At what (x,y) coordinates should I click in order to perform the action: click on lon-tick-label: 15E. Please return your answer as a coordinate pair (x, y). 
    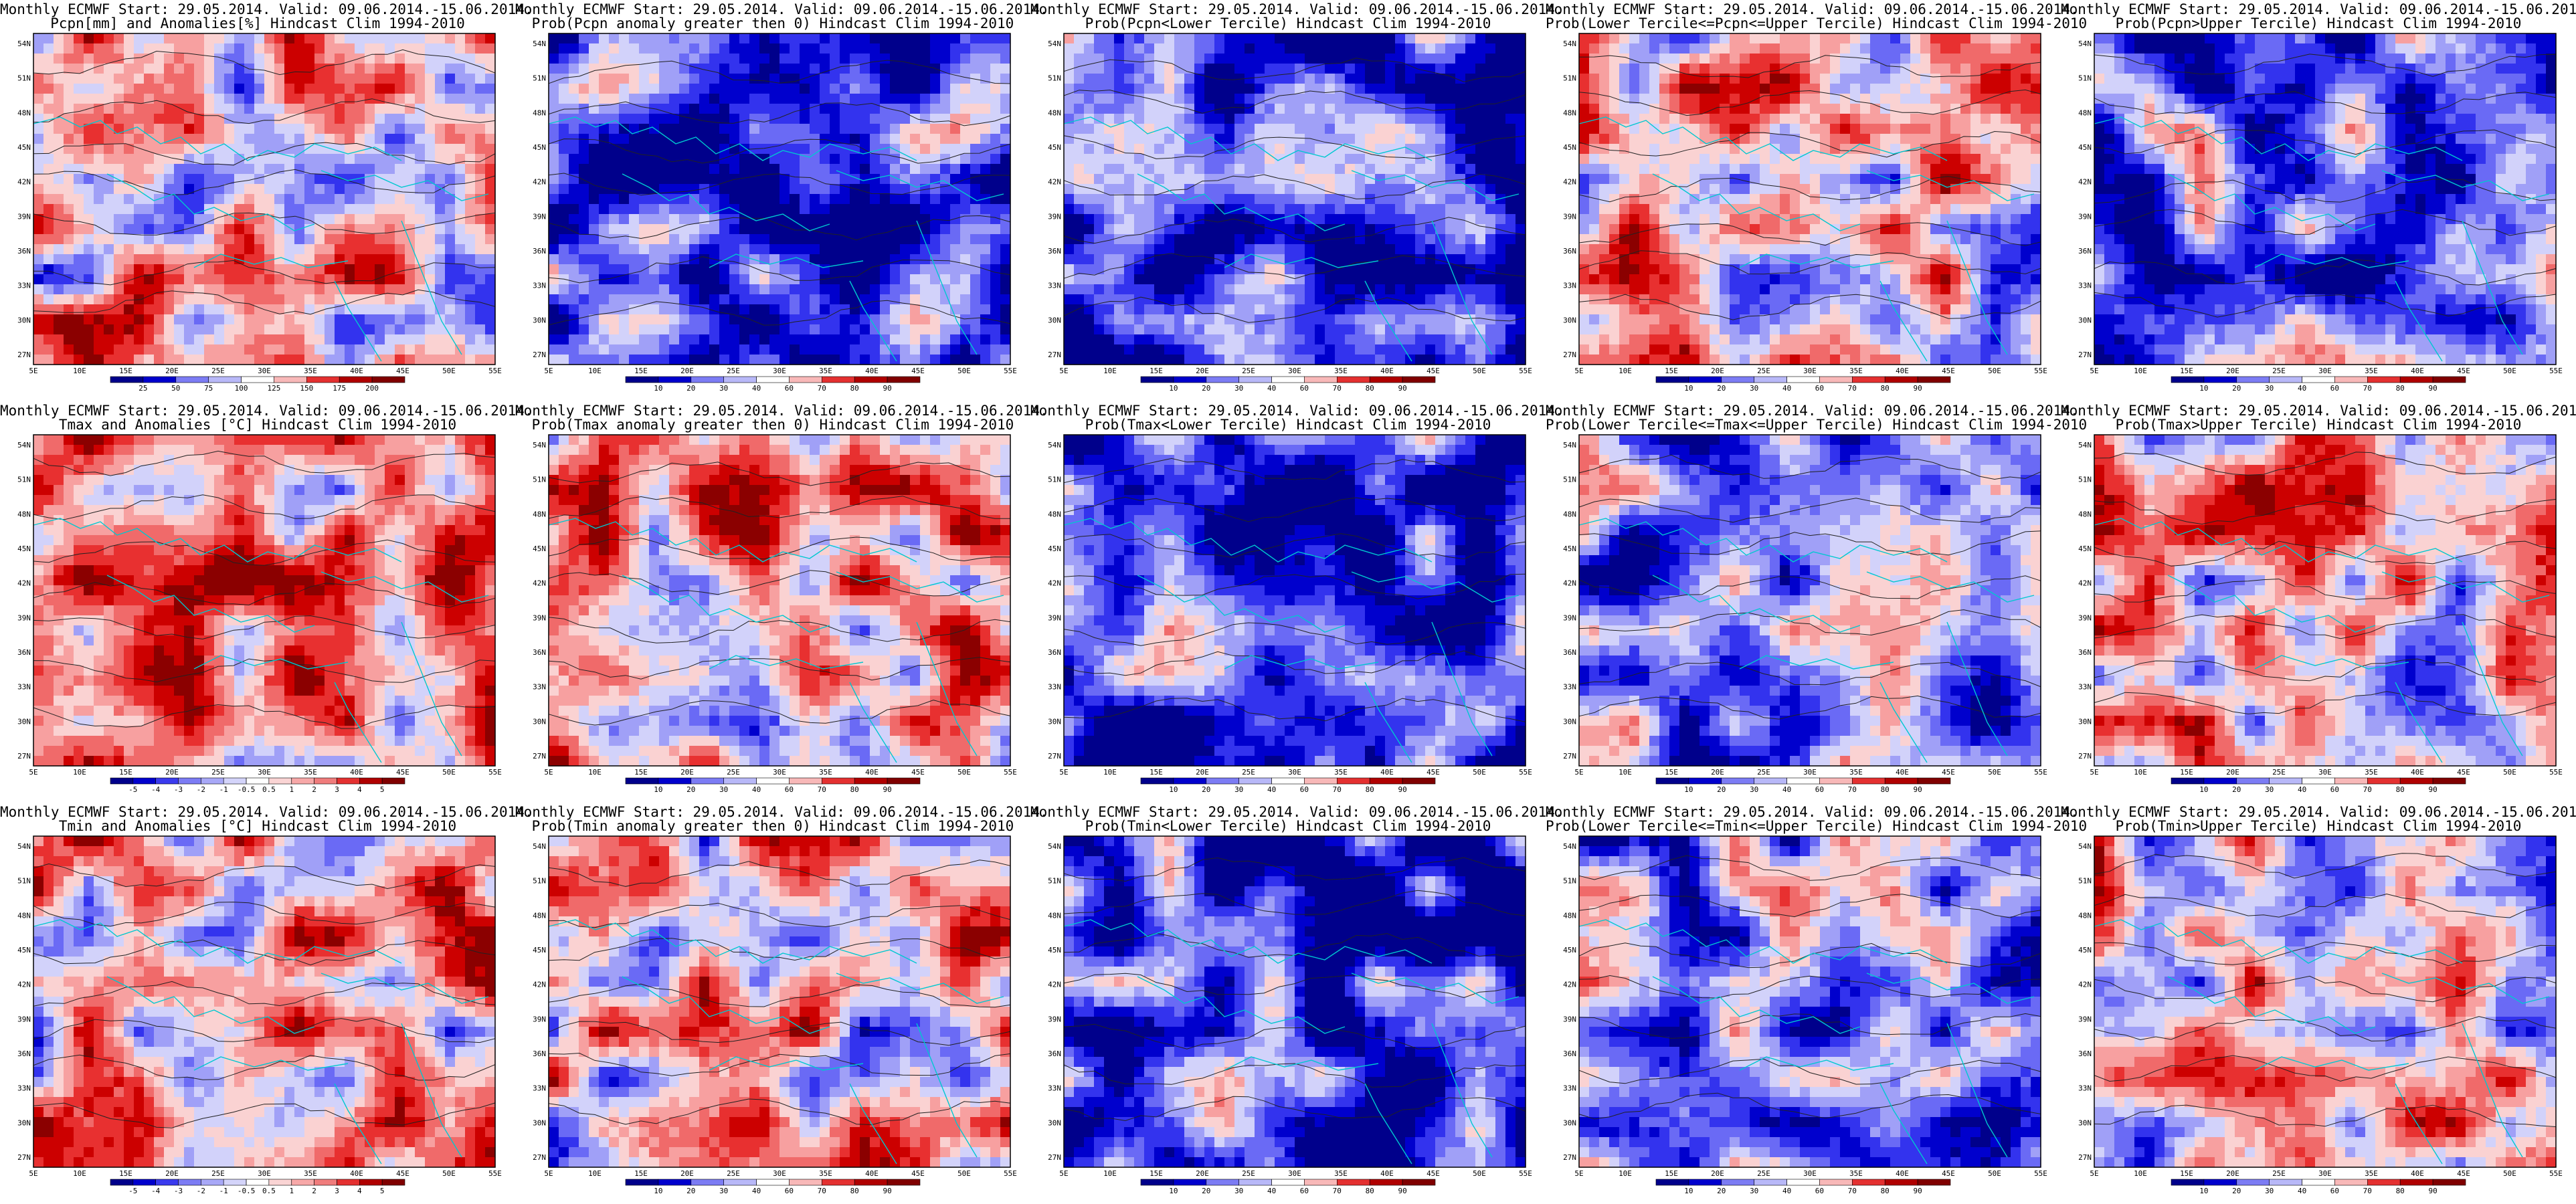
    Looking at the image, I should click on (1156, 371).